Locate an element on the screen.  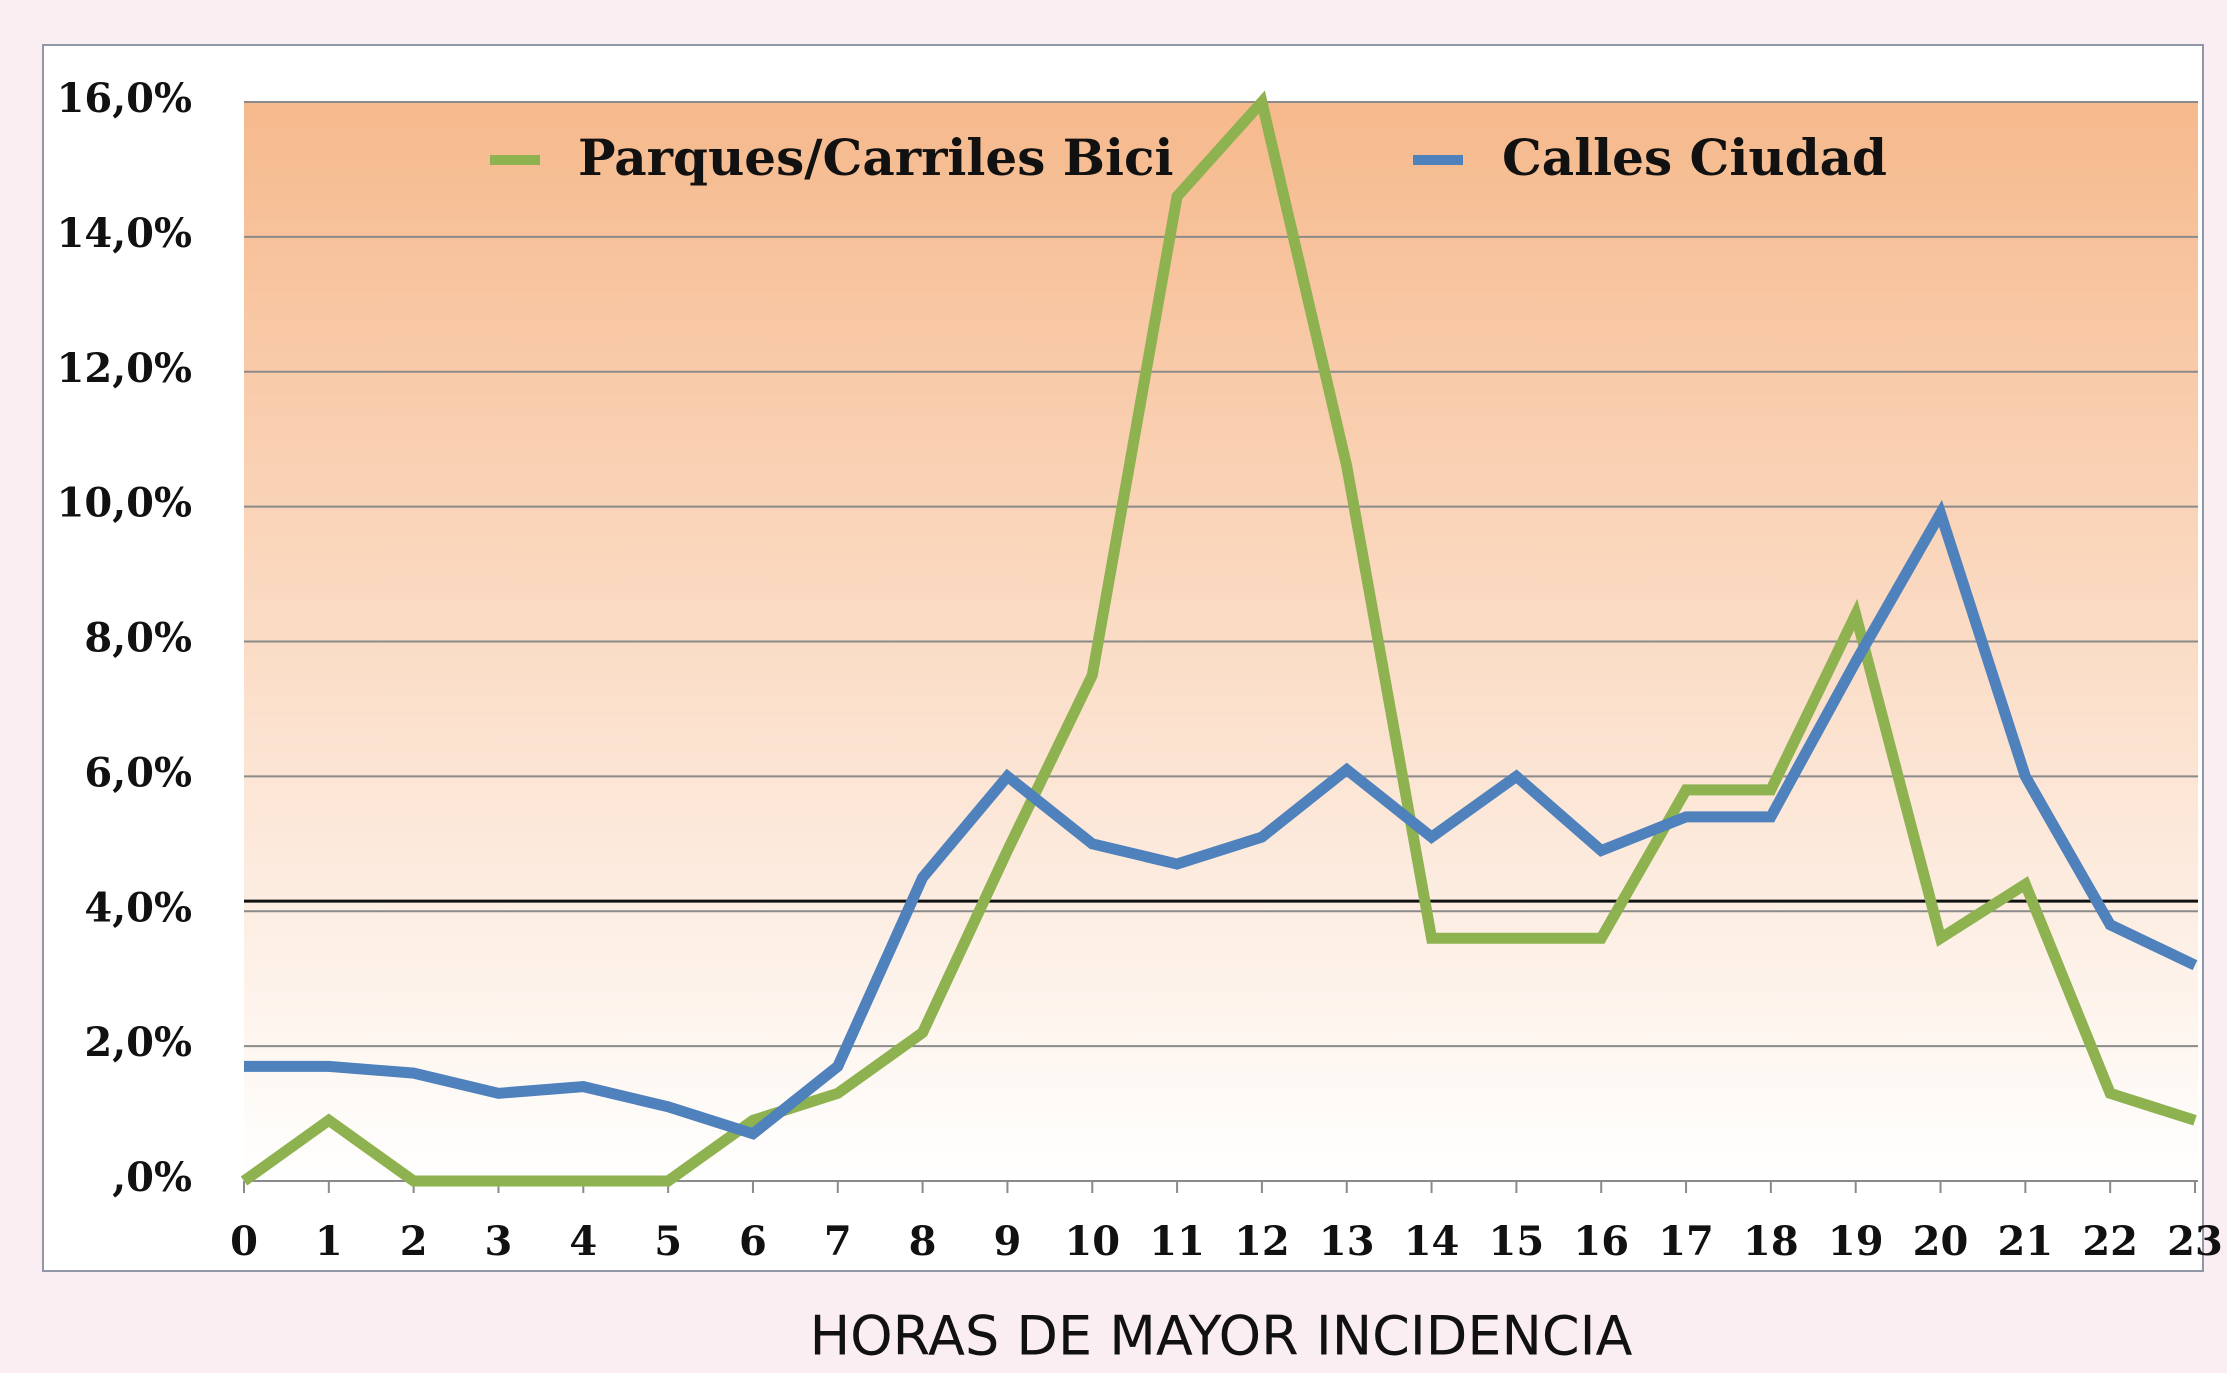
x-tick-label: 13 is located at coordinates (1347, 1241).